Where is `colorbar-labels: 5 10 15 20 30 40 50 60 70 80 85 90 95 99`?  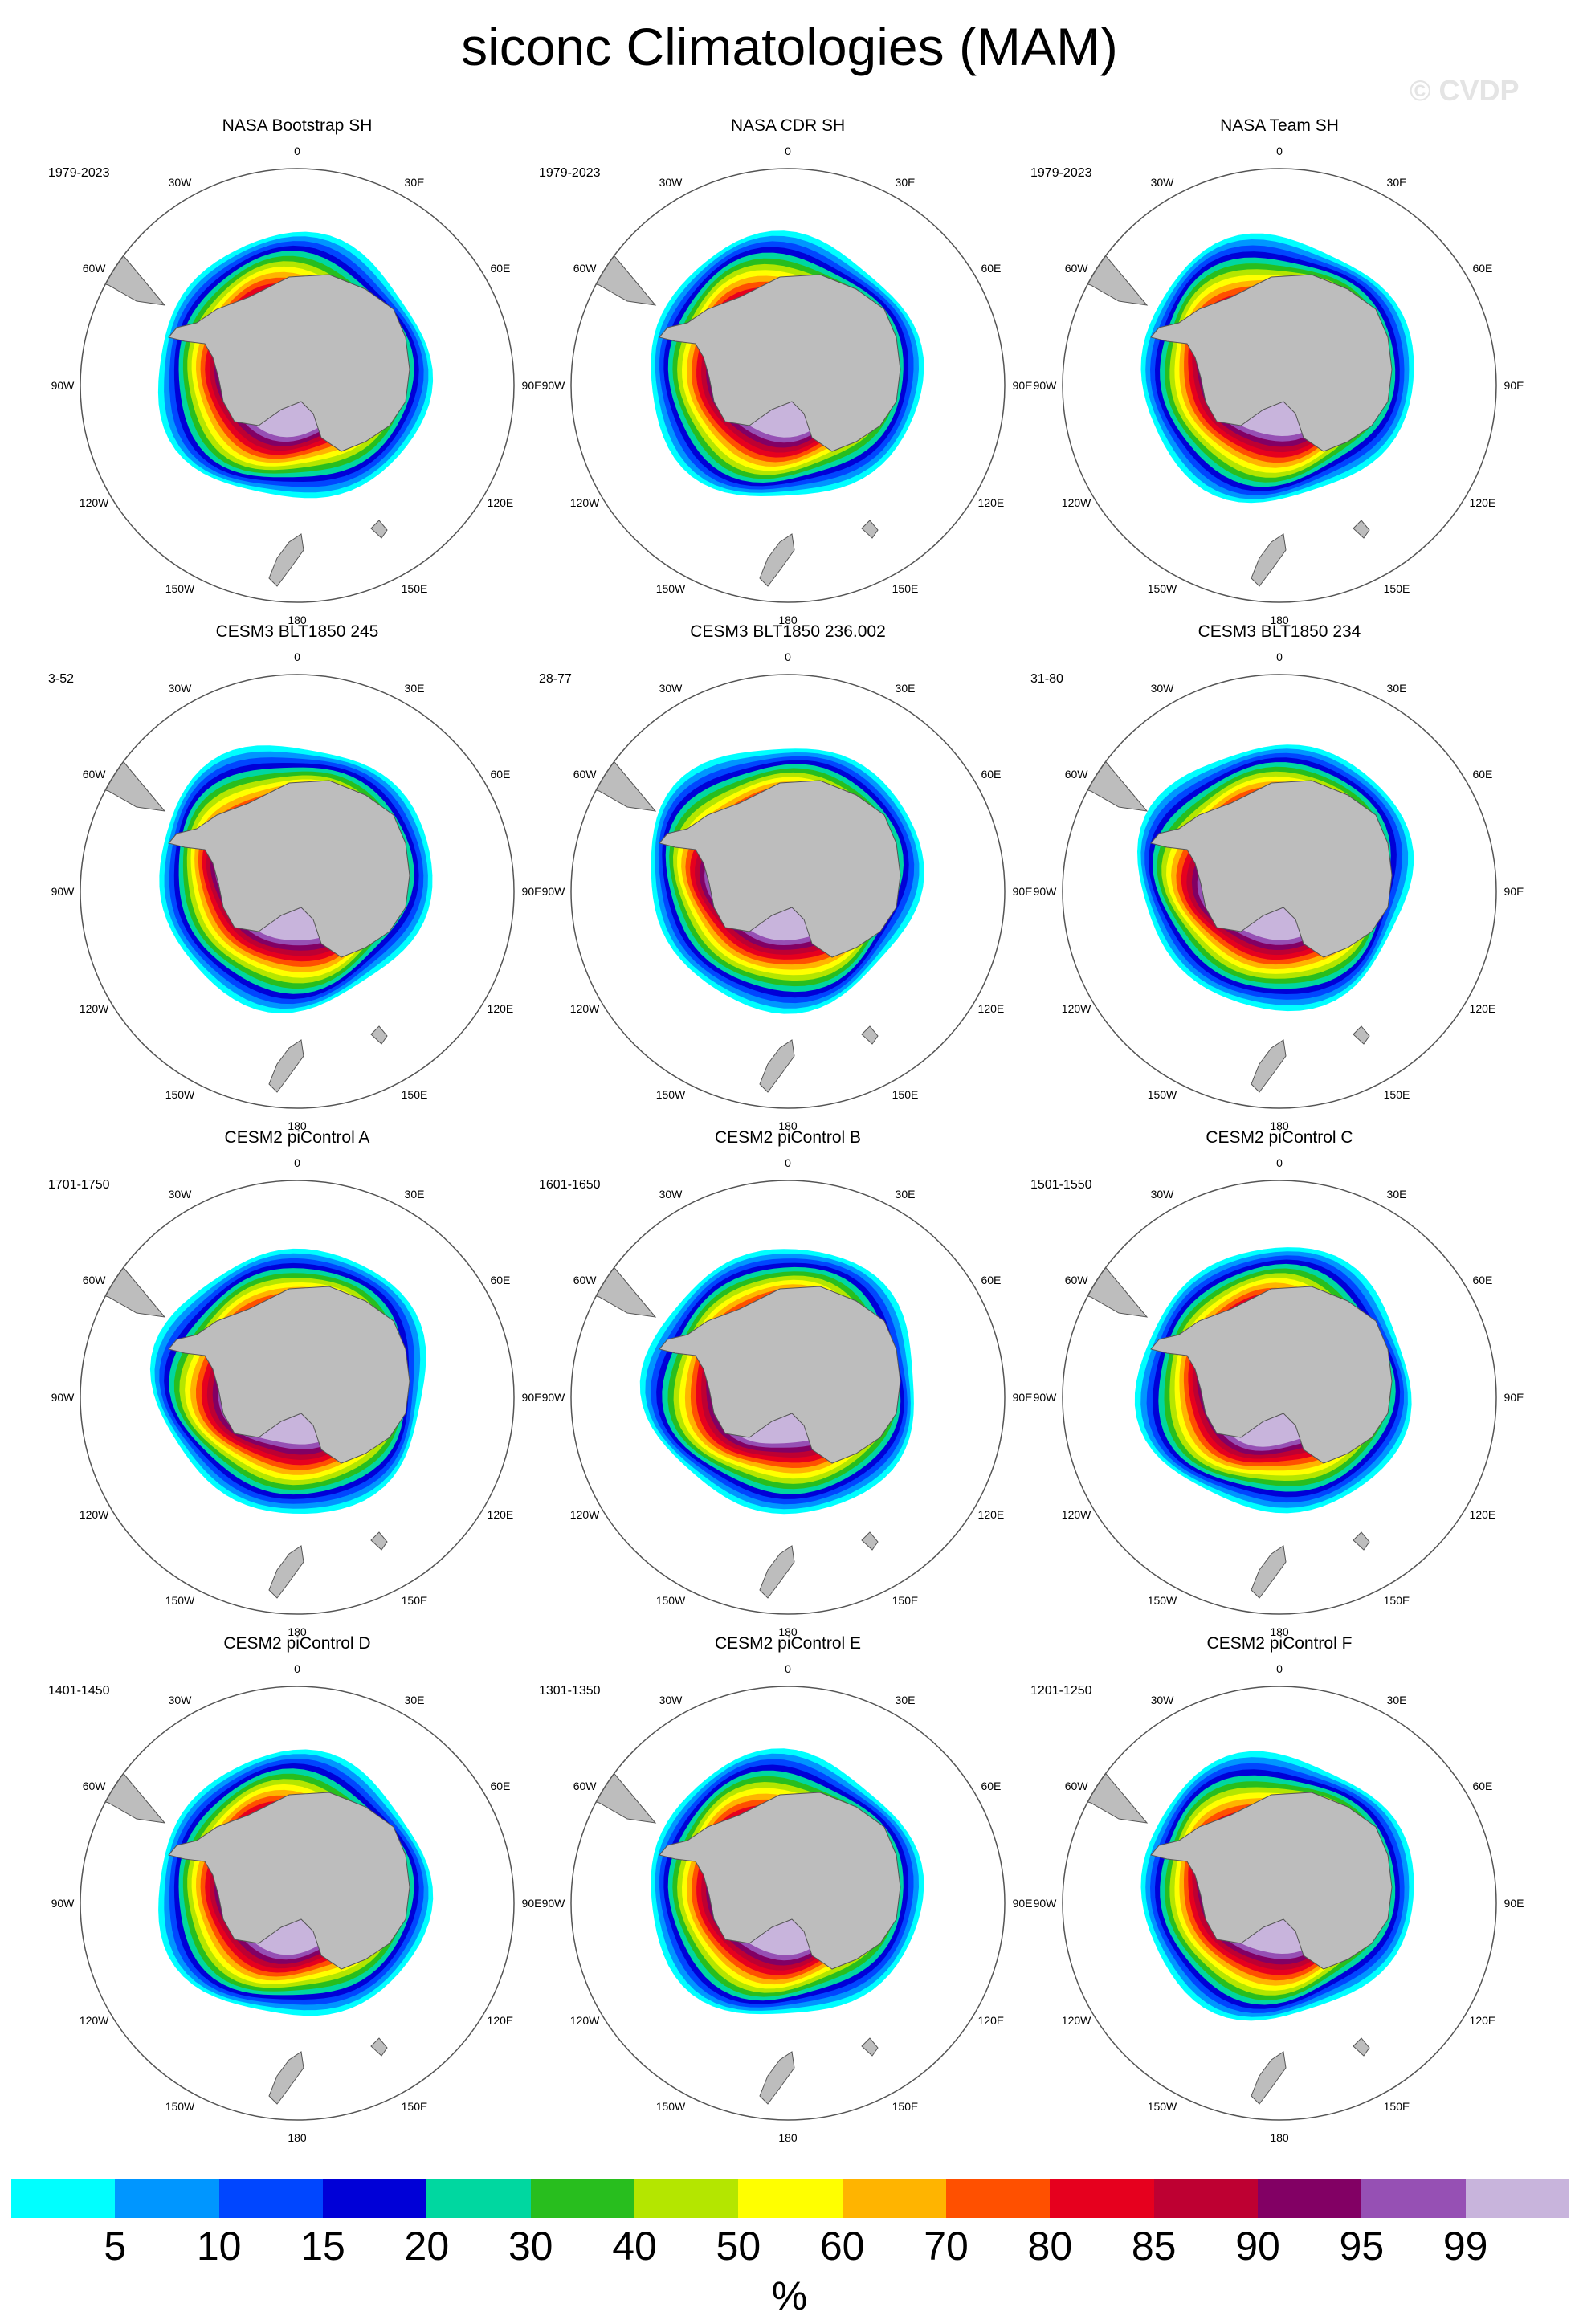
colorbar-labels: 5 10 15 20 30 40 50 60 70 80 85 90 95 99 is located at coordinates (790, 2247).